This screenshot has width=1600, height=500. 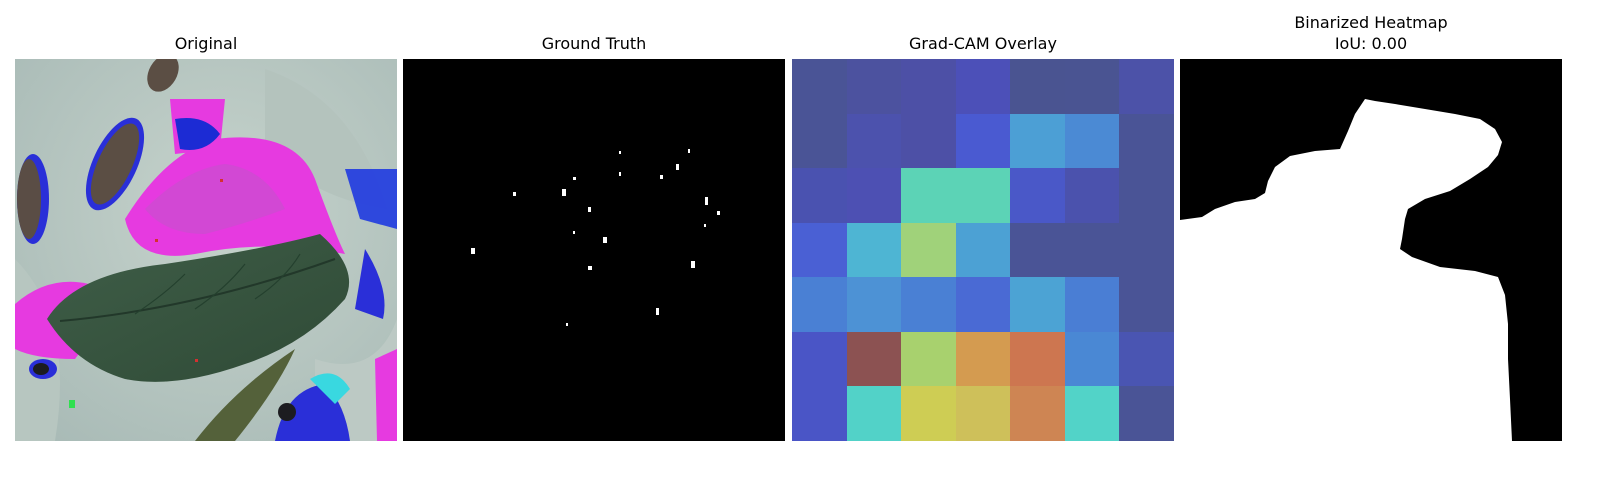 I want to click on ground-truth-title: Ground Truth, so click(x=594, y=43).